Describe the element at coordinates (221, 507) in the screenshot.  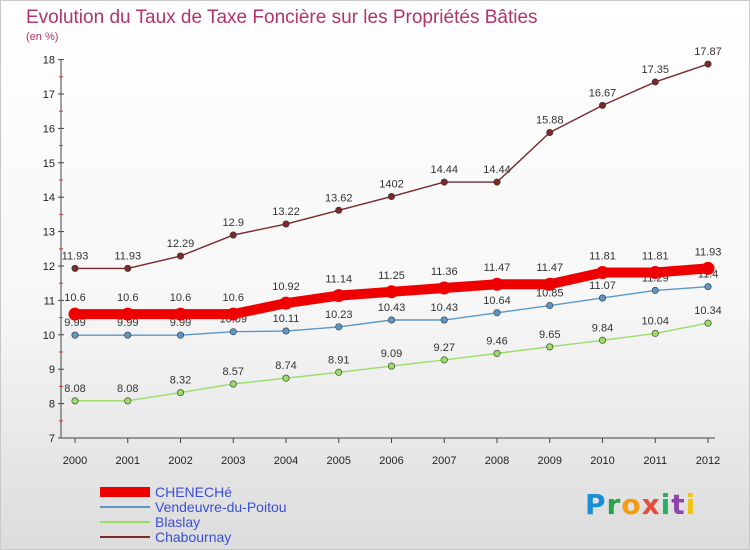
I see `legend-label: Vendeuvre-du-Poitou` at that location.